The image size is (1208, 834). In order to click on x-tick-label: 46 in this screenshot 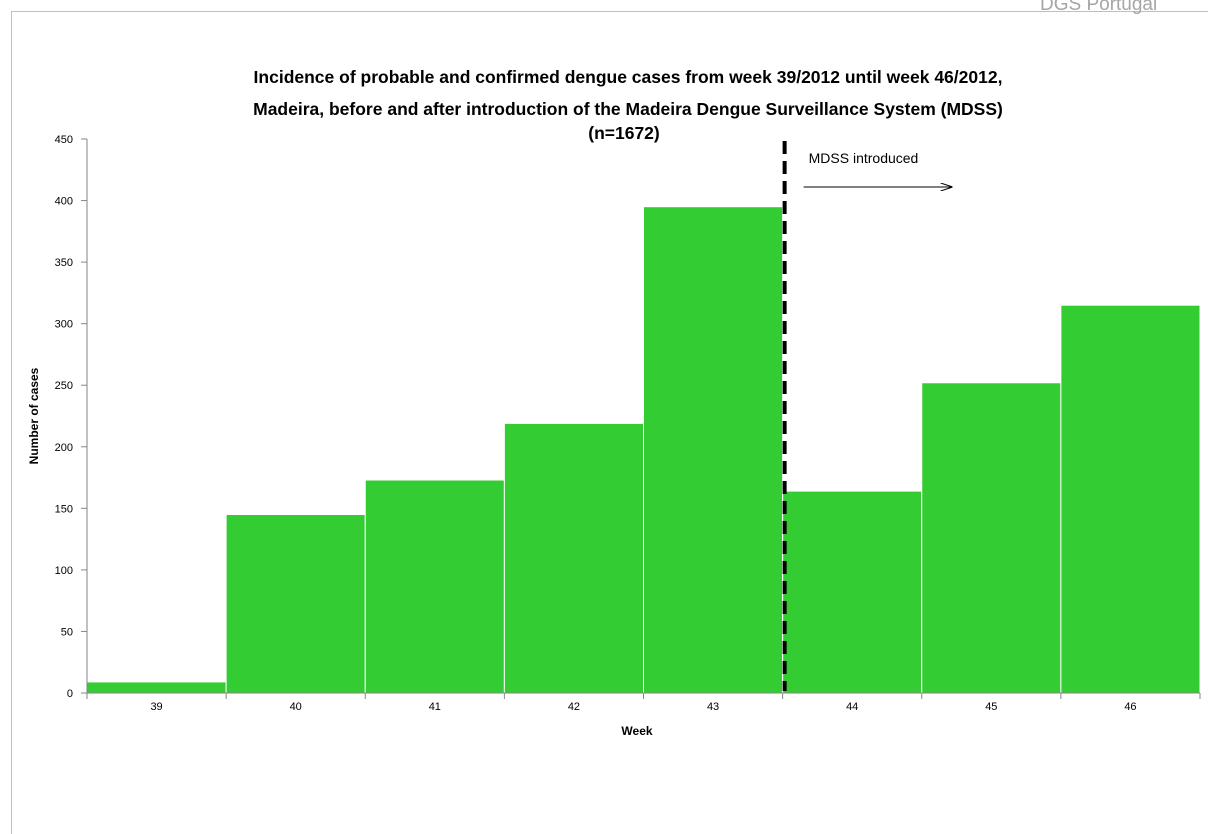, I will do `click(1130, 707)`.